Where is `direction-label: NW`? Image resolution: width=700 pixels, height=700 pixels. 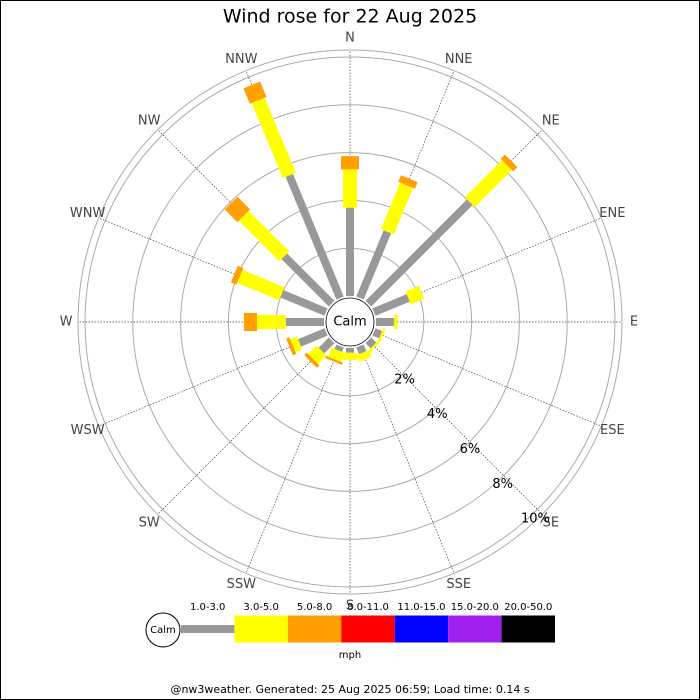 direction-label: NW is located at coordinates (149, 121).